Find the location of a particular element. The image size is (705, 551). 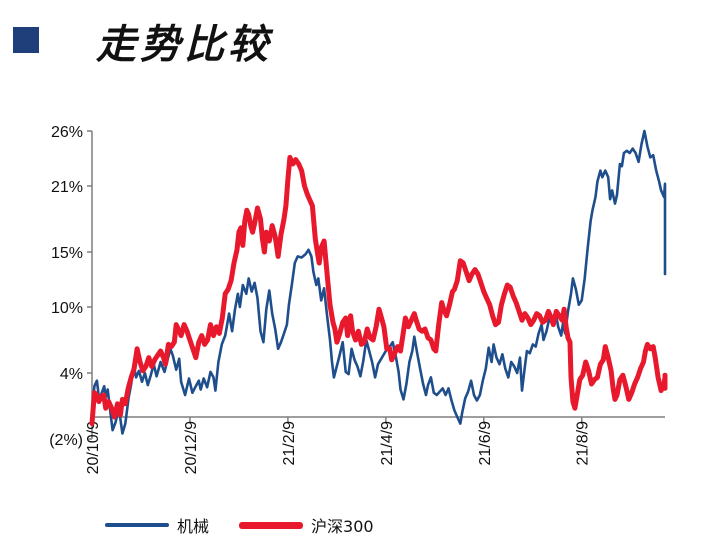

x-tick-label: 21/8/9 is located at coordinates (583, 443).